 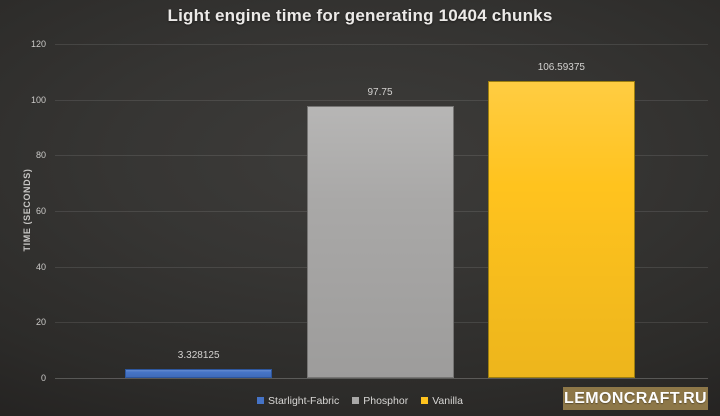 I want to click on bar-vanilla, so click(x=561, y=229).